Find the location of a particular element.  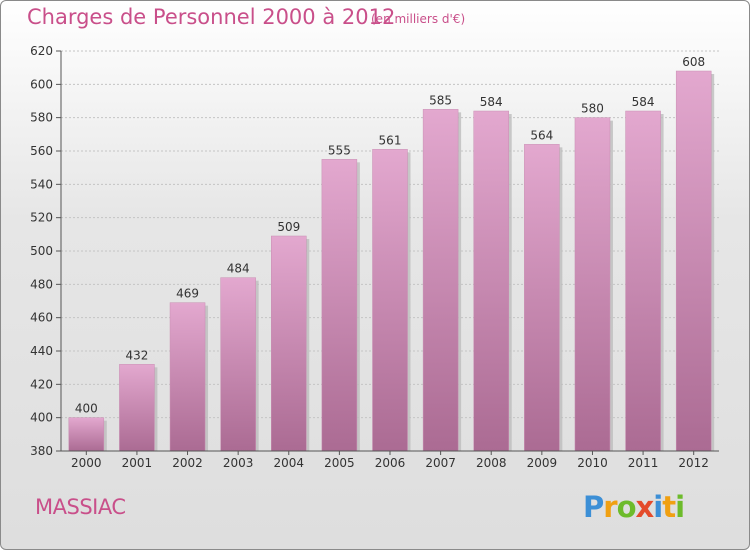

x-tick-label: 2009 is located at coordinates (542, 463).